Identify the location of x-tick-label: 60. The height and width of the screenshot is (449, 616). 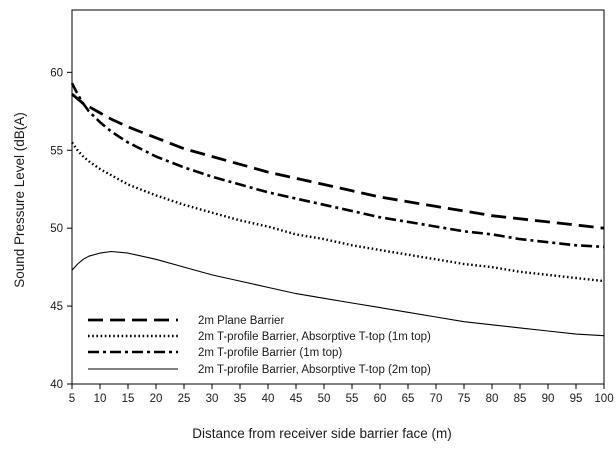
(380, 399).